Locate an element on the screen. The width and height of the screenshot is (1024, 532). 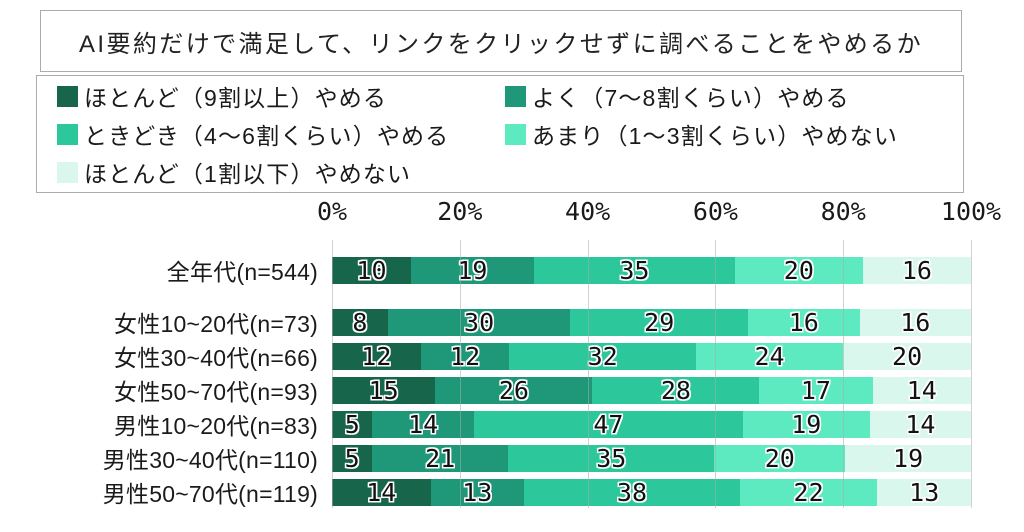
stacked-bar: 8 30 29 16 16 is located at coordinates (651, 322).